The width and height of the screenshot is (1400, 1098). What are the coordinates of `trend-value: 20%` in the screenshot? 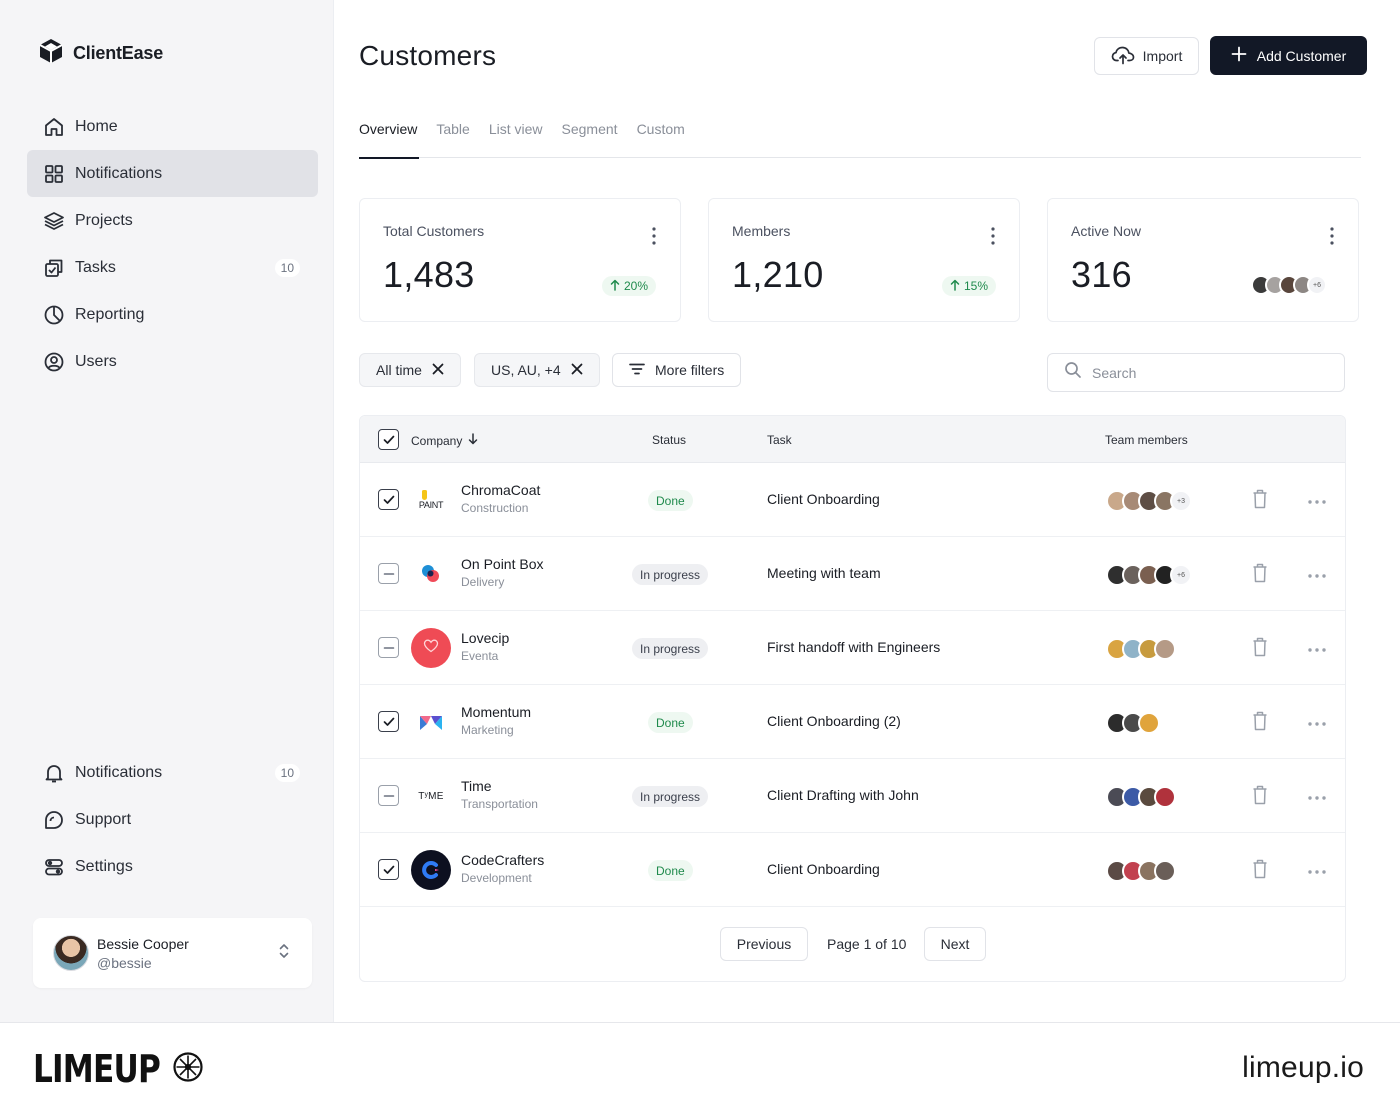 It's located at (636, 286).